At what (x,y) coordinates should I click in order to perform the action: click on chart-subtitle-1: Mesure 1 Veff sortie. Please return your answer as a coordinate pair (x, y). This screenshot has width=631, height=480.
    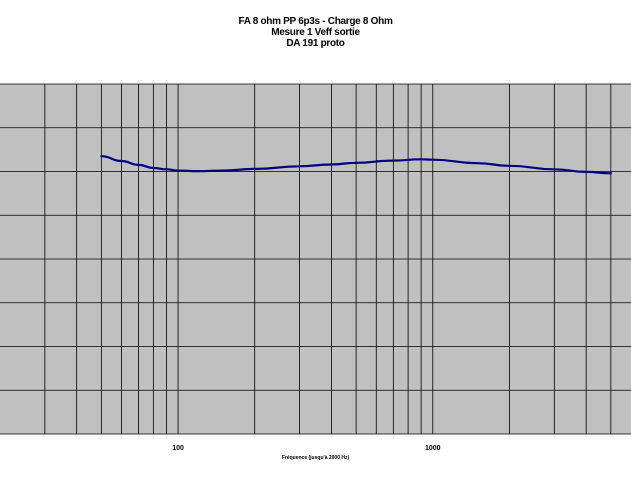
    Looking at the image, I should click on (315, 32).